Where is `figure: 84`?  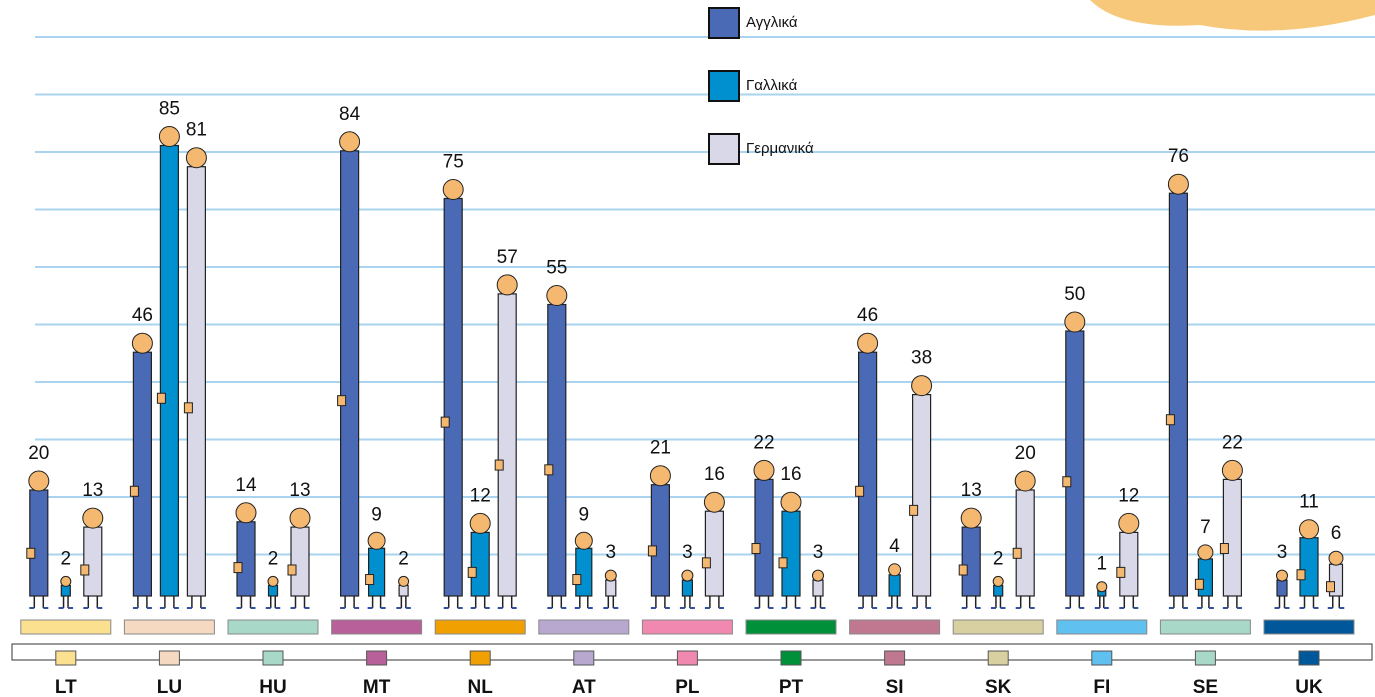 figure: 84 is located at coordinates (349, 356).